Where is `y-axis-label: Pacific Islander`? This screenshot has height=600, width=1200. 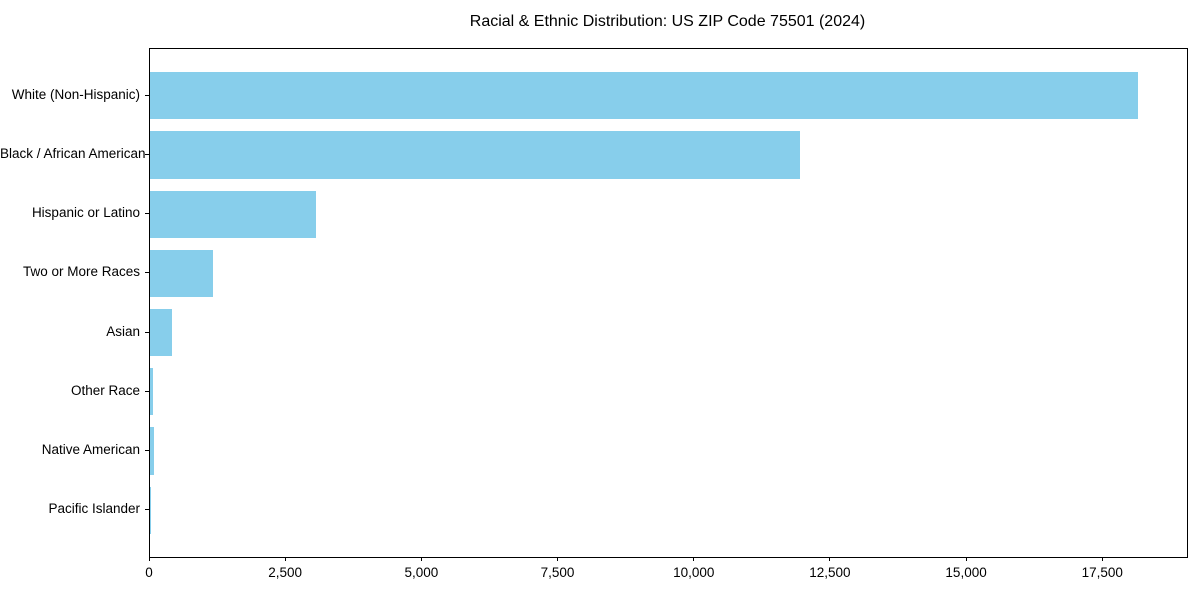 y-axis-label: Pacific Islander is located at coordinates (94, 509).